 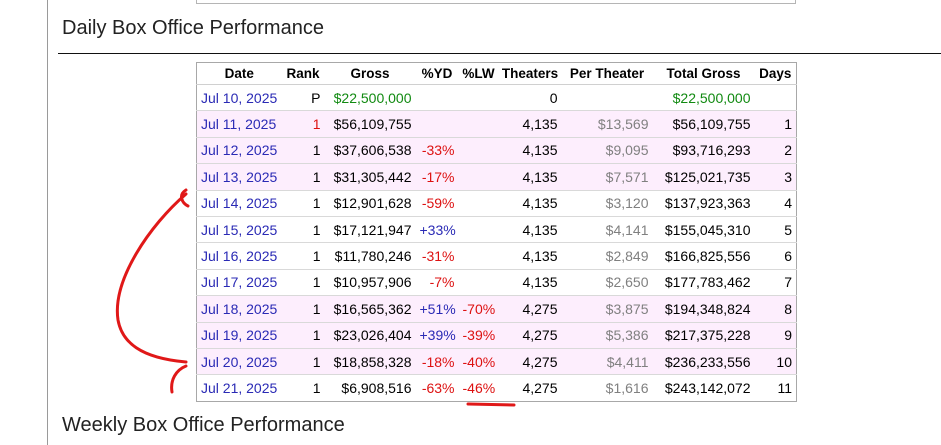 What do you see at coordinates (775, 388) in the screenshot?
I see `days-cell: 11` at bounding box center [775, 388].